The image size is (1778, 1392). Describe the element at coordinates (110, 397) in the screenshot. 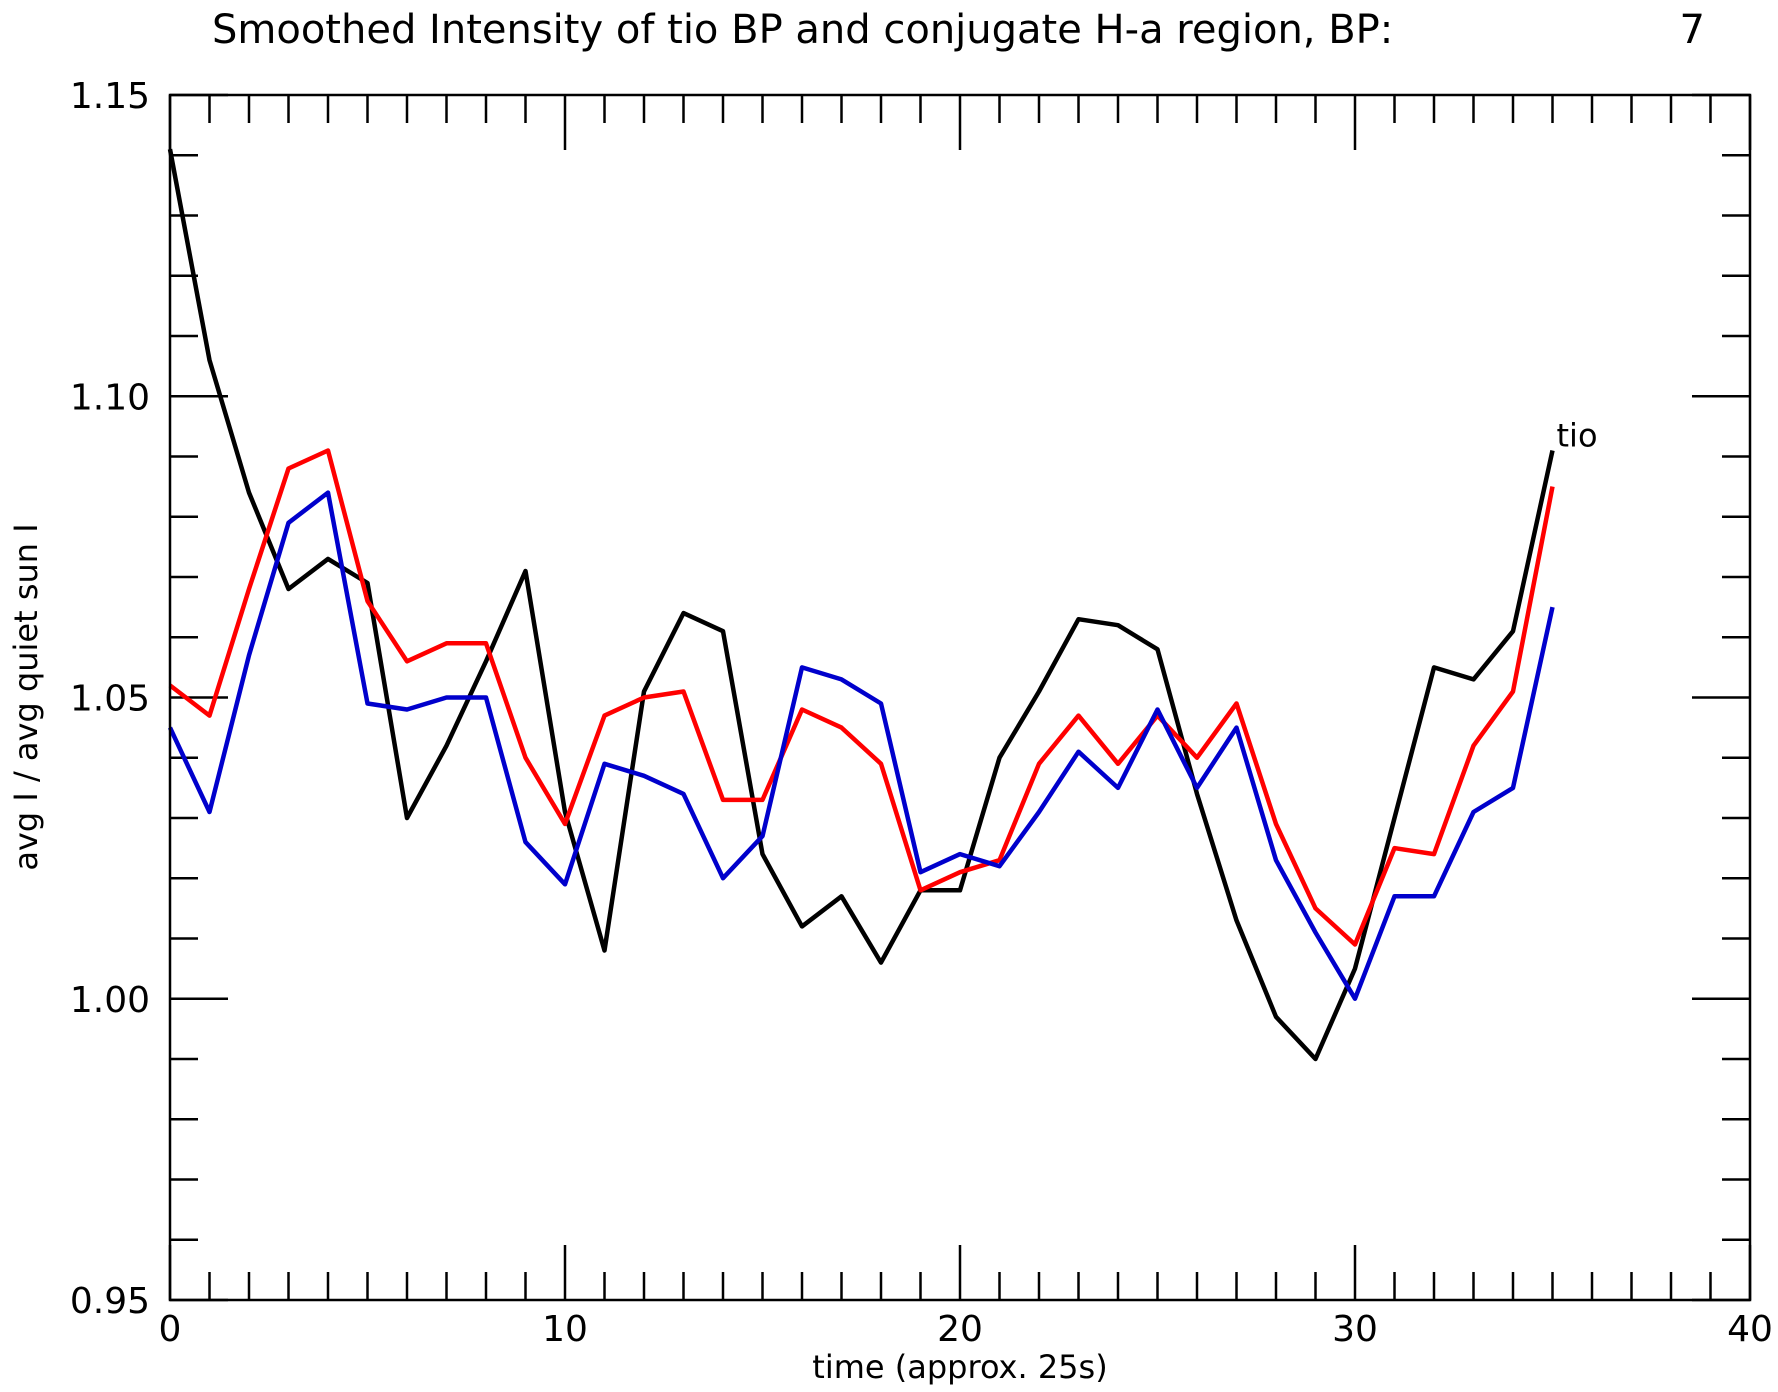

I see `y-tick-label: 1.10` at that location.